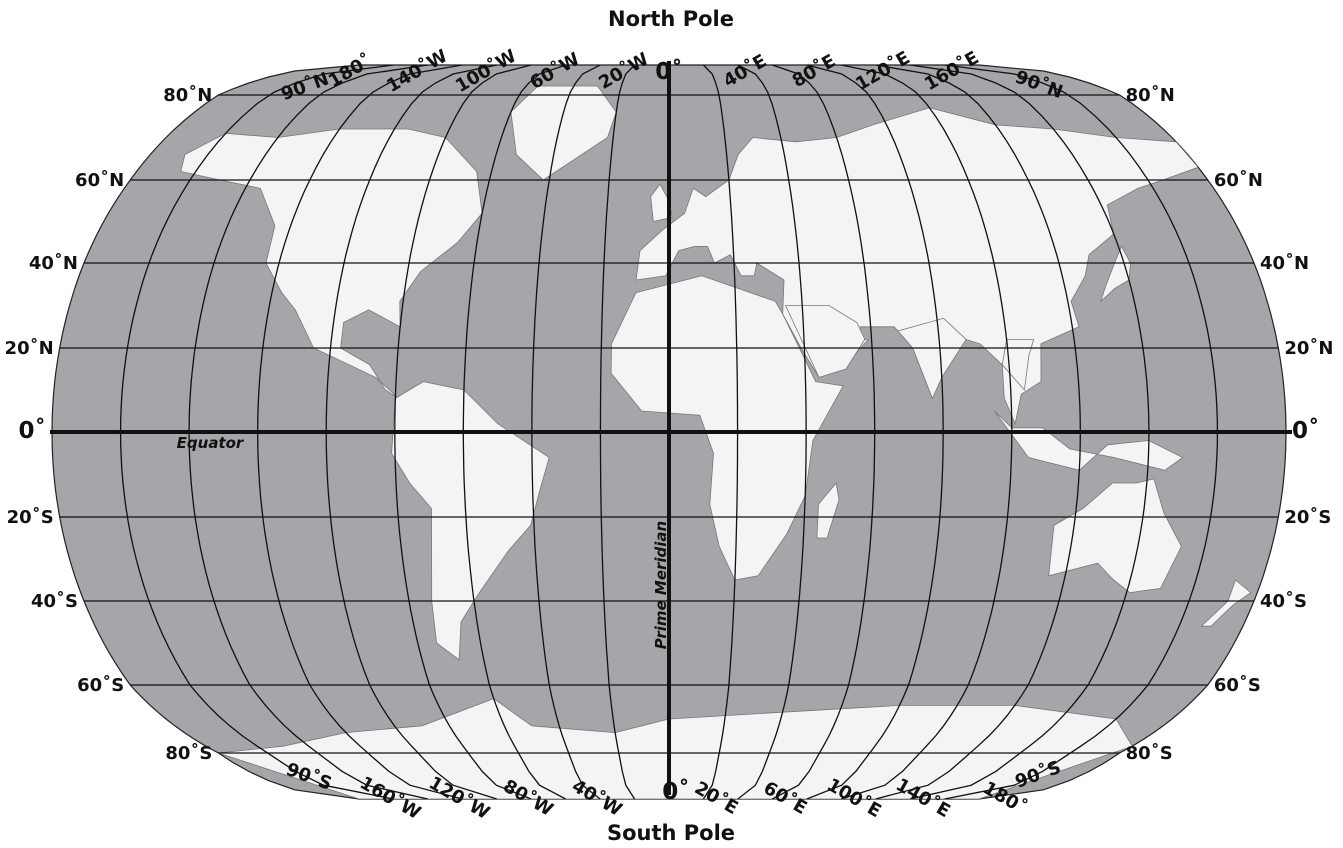 This screenshot has height=848, width=1343. What do you see at coordinates (1150, 95) in the screenshot?
I see `latitude-label-right: 80˚N` at bounding box center [1150, 95].